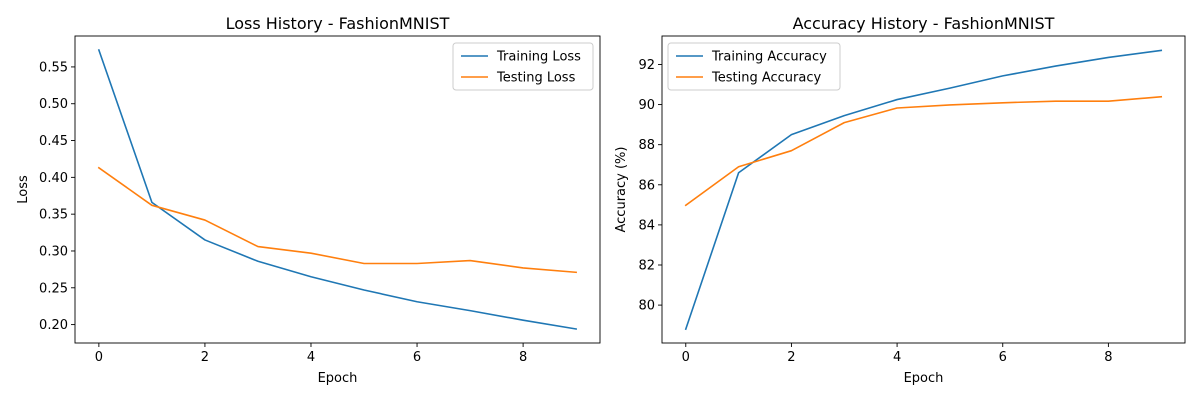  What do you see at coordinates (769, 57) in the screenshot?
I see `legend-label: Training Accuracy` at bounding box center [769, 57].